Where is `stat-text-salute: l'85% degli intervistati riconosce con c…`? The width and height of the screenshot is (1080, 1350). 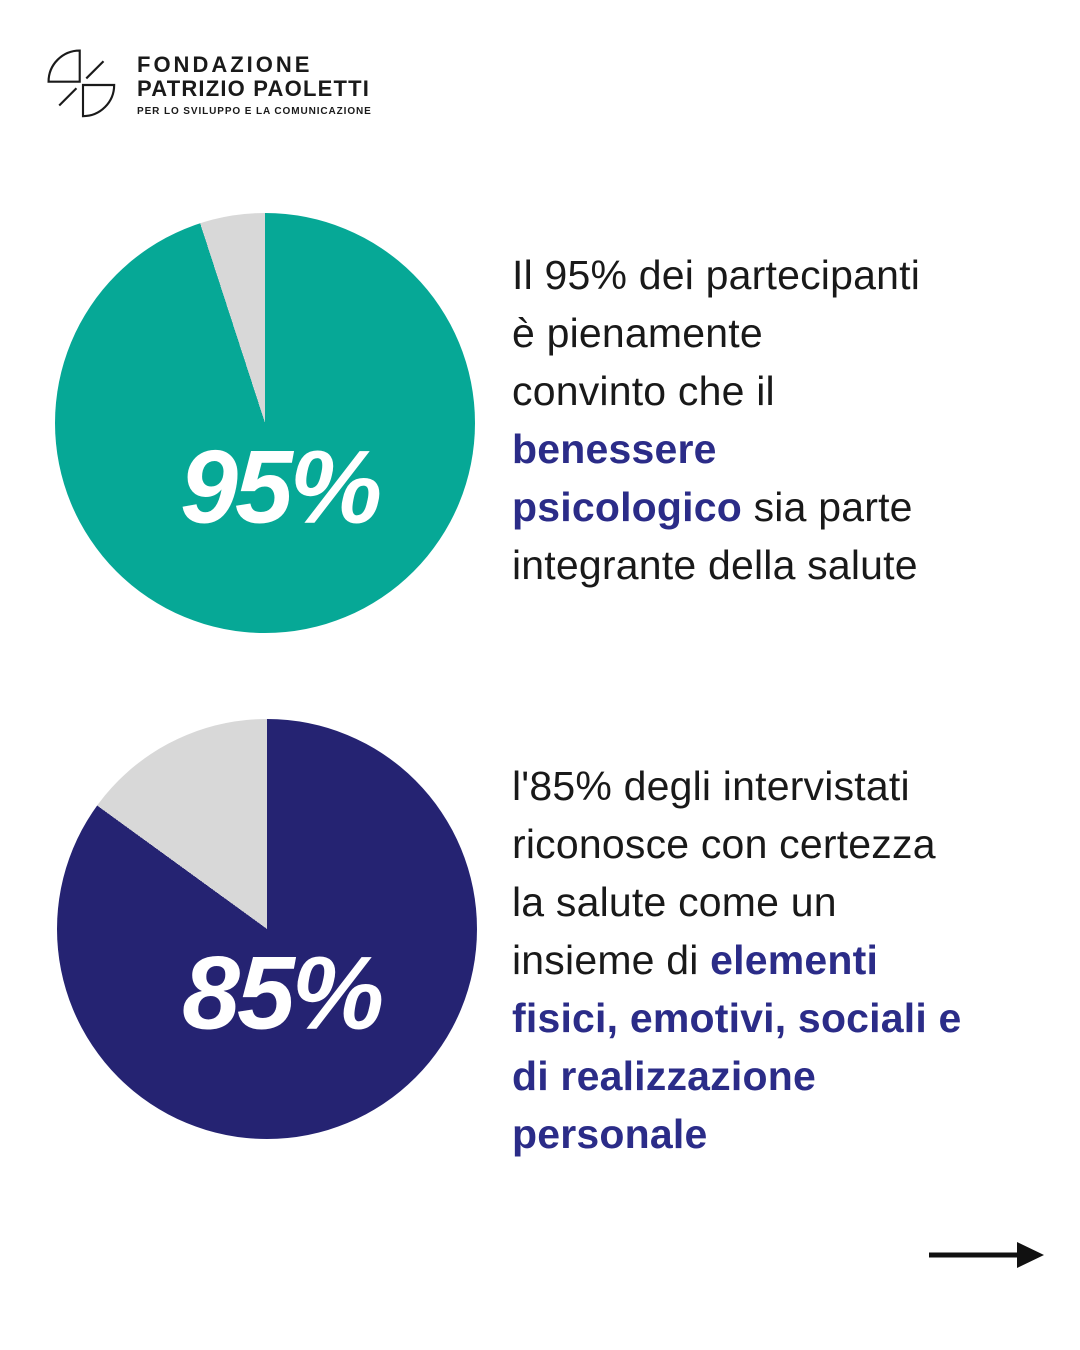 stat-text-salute: l'85% degli intervistati riconosce con c… is located at coordinates (772, 960).